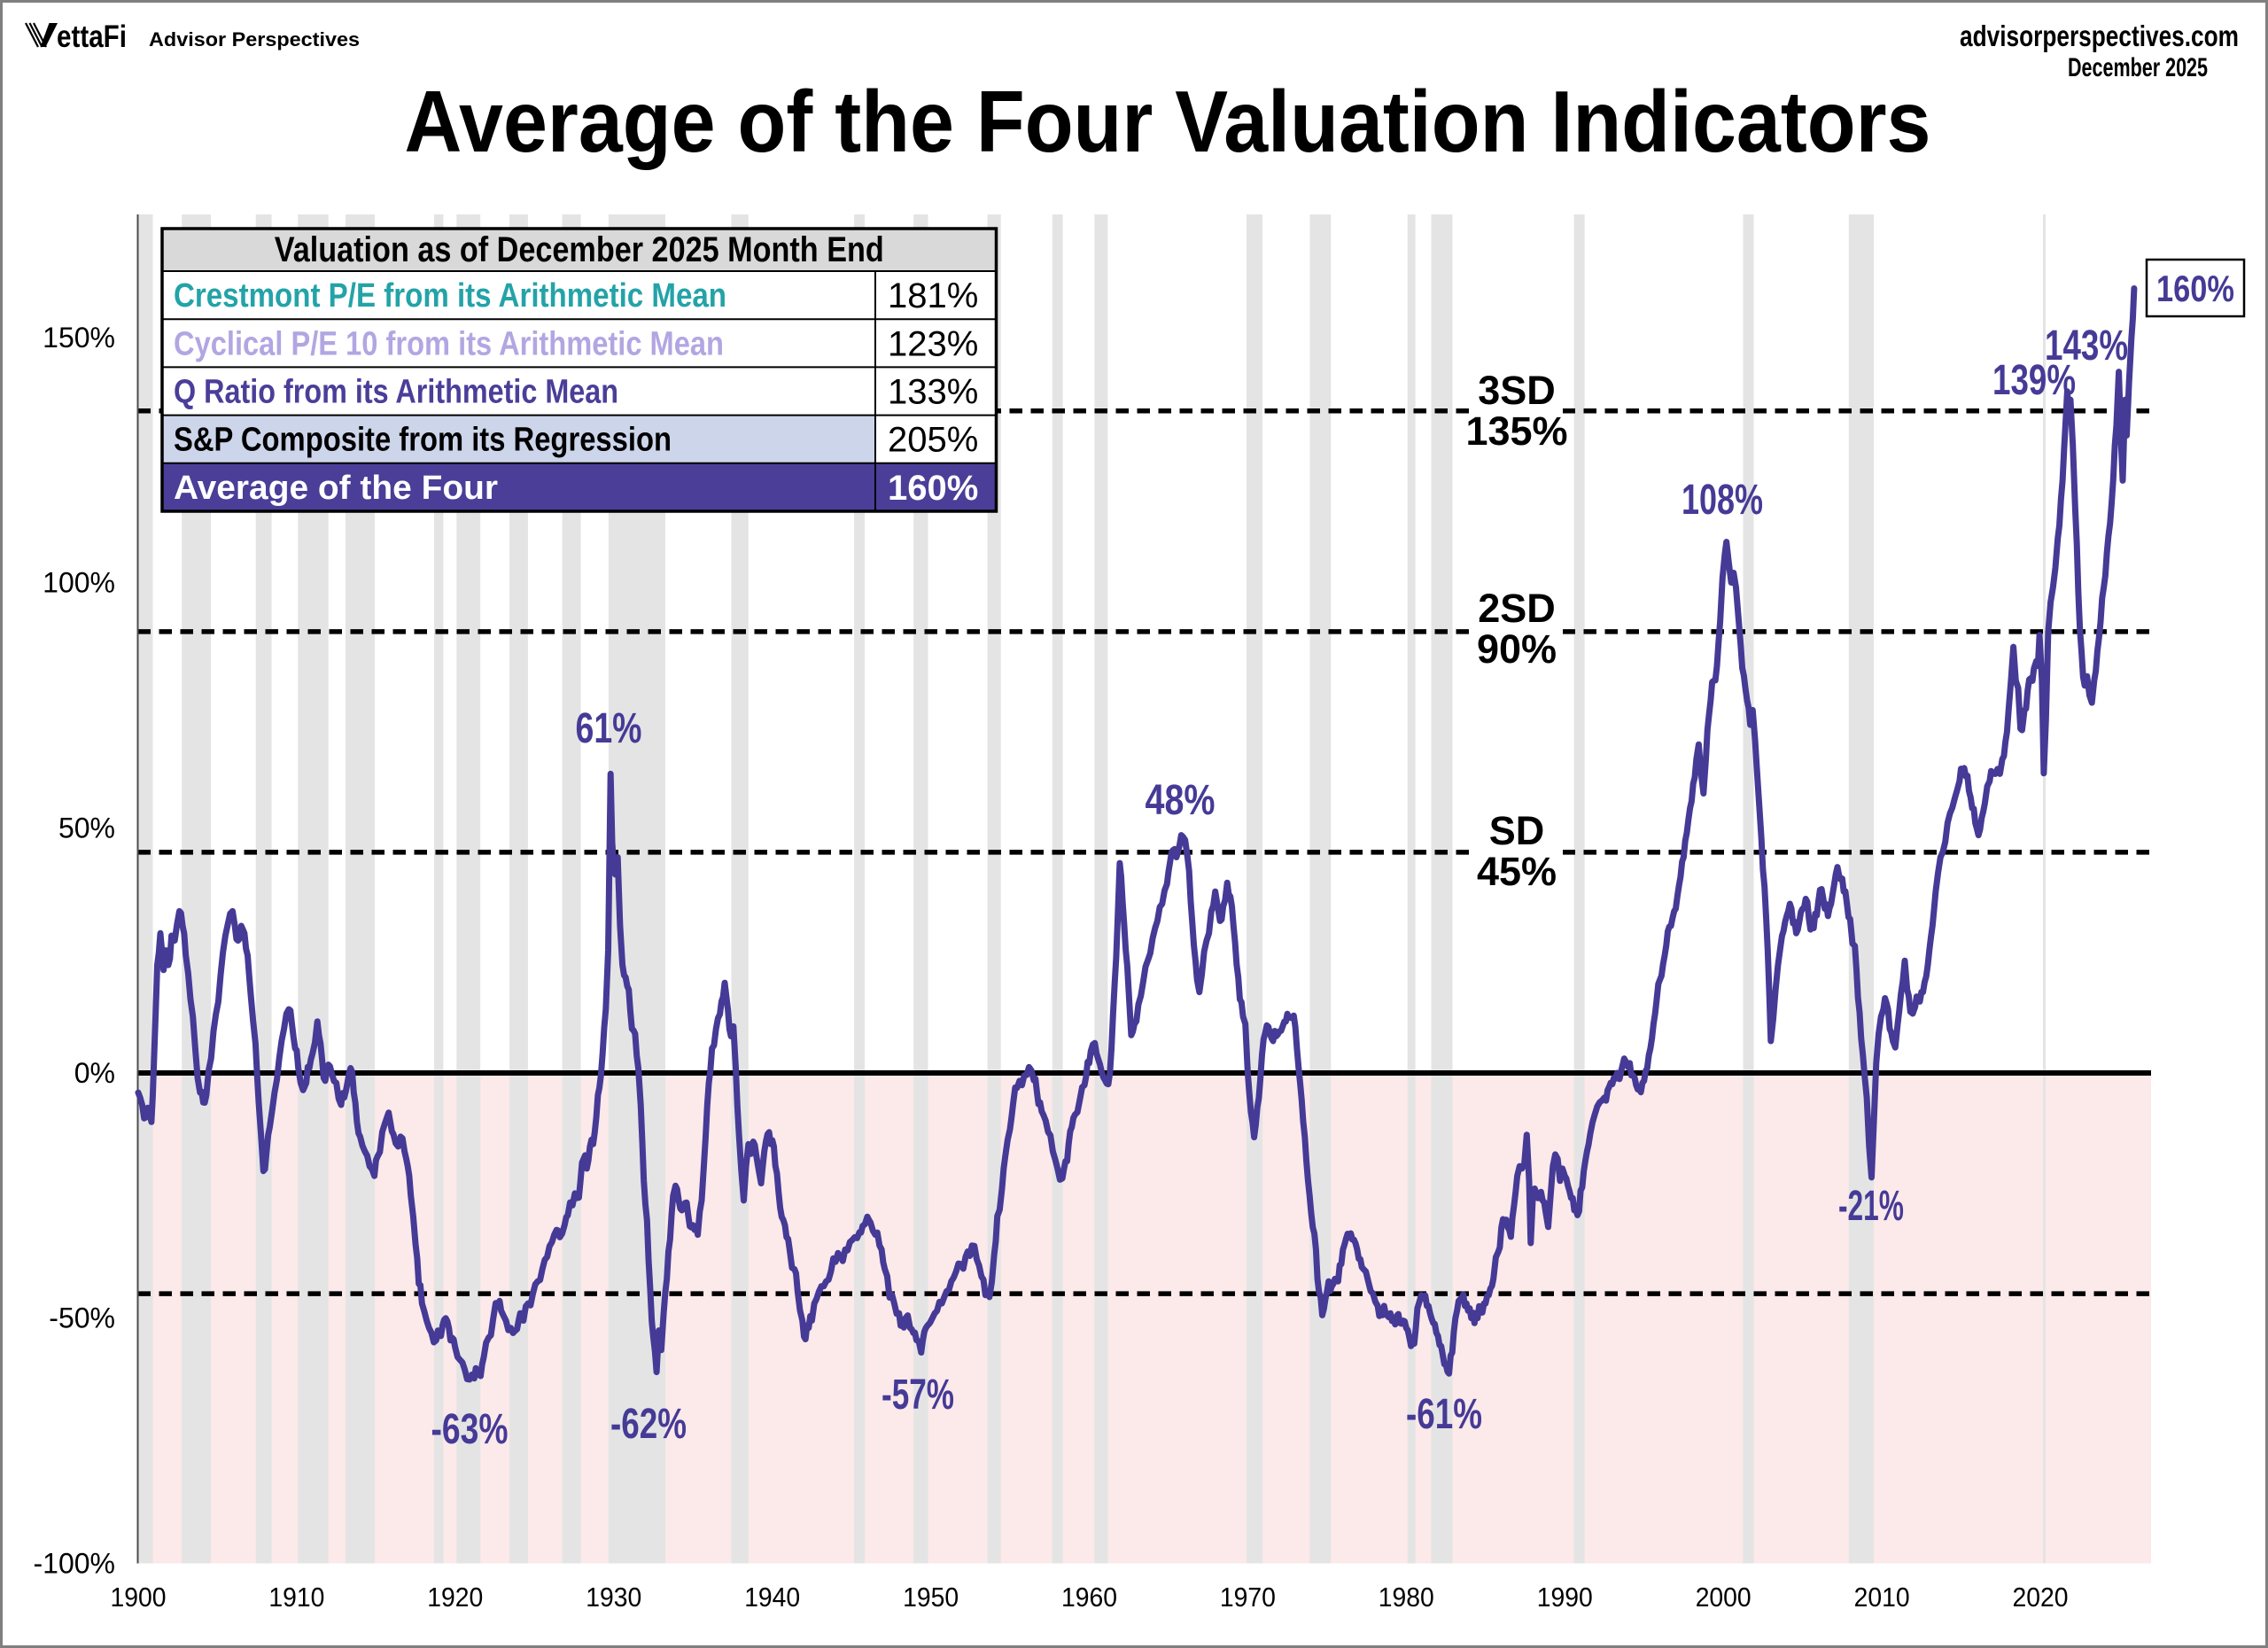 Image resolution: width=2268 pixels, height=1648 pixels. Describe the element at coordinates (1723, 1597) in the screenshot. I see `svg-text: 2000` at that location.